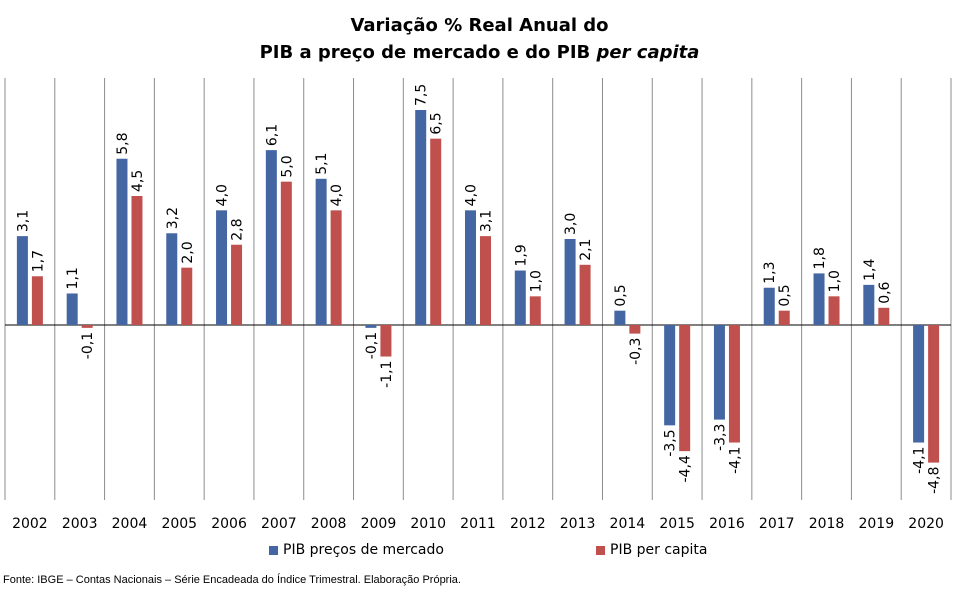 This screenshot has width=959, height=594. Describe the element at coordinates (735, 460) in the screenshot. I see `data-label: -4,1` at that location.